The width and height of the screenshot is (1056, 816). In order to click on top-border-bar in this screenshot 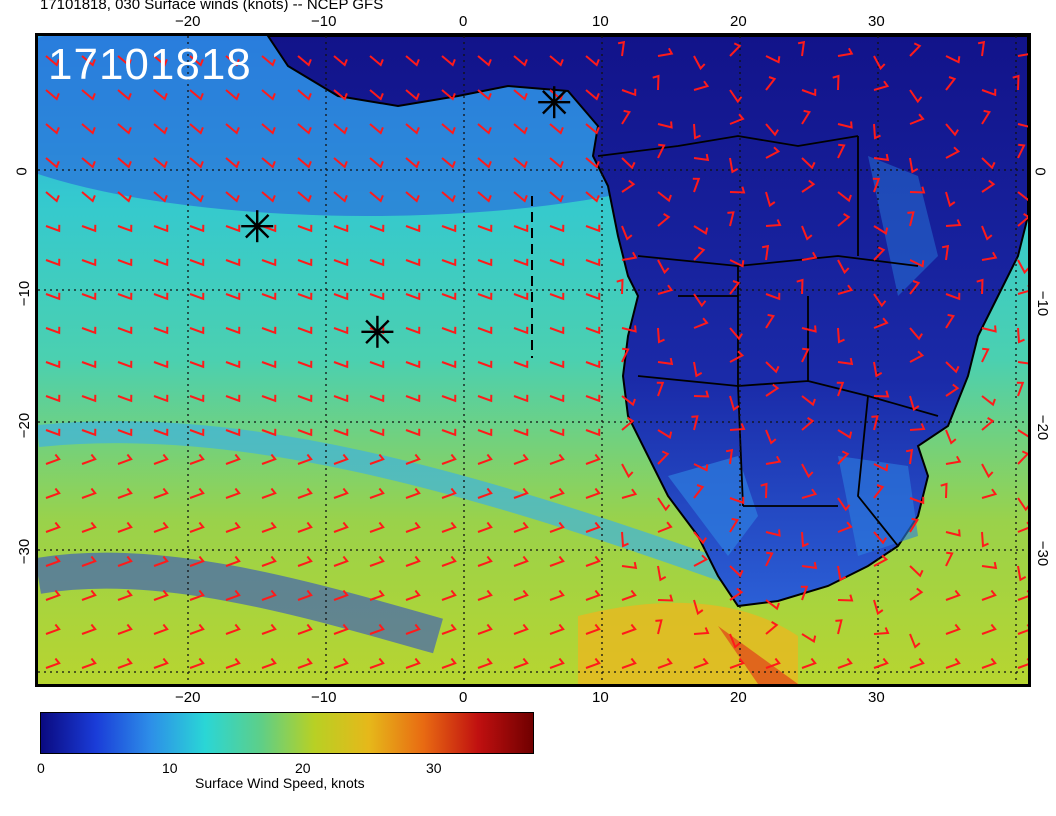, I will do `click(533, 34)`.